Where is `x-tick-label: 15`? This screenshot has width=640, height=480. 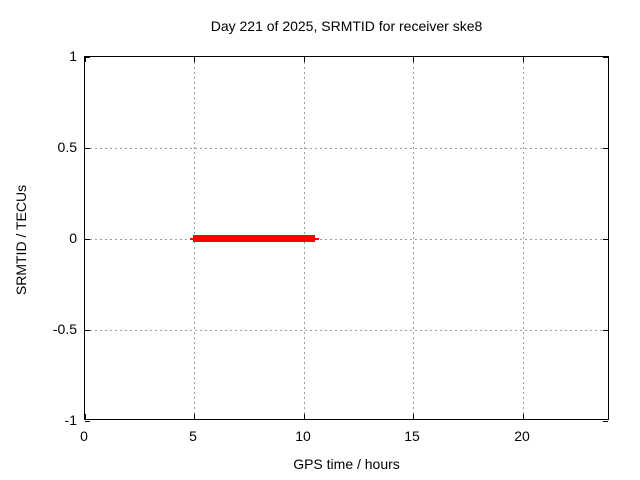
x-tick-label: 15 is located at coordinates (412, 436).